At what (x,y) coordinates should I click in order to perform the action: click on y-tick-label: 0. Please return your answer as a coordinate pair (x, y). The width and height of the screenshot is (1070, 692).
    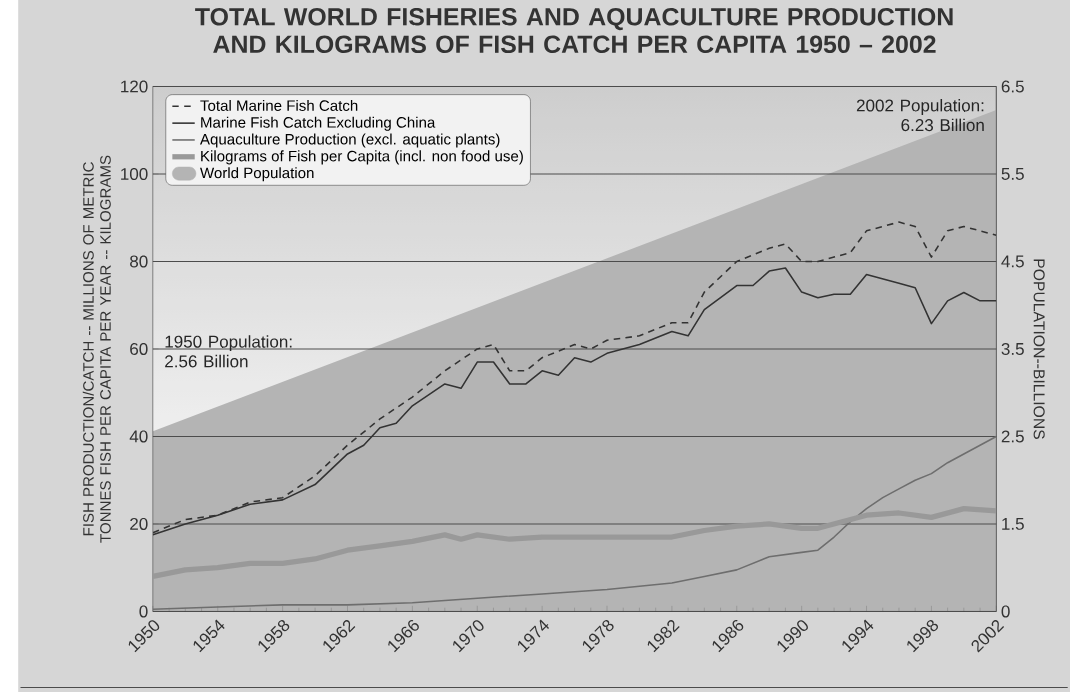
    Looking at the image, I should click on (143, 611).